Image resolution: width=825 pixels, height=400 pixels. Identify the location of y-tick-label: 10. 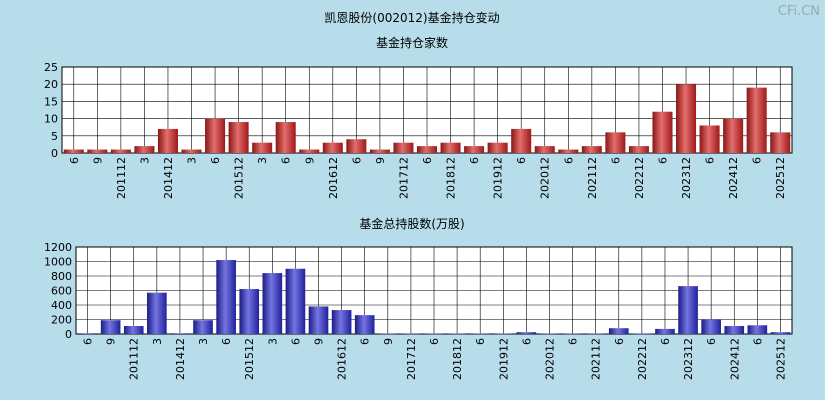
(51, 119).